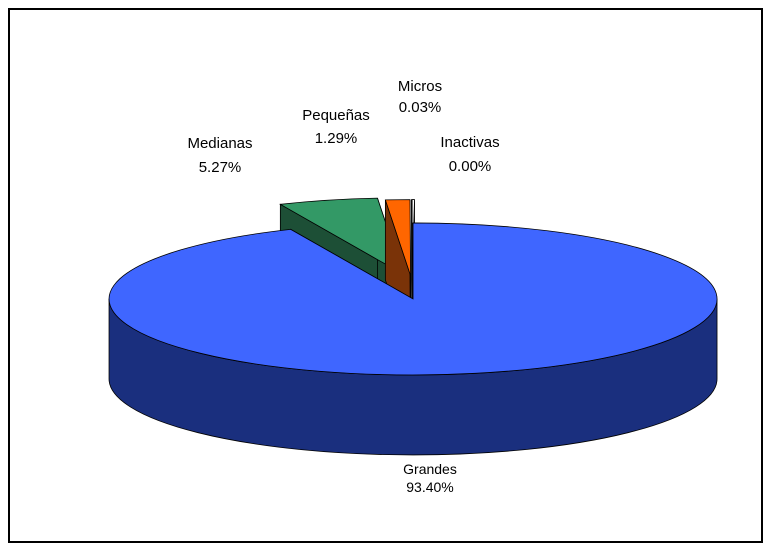 The height and width of the screenshot is (551, 771). Describe the element at coordinates (430, 469) in the screenshot. I see `label-grandes-name: Grandes` at that location.